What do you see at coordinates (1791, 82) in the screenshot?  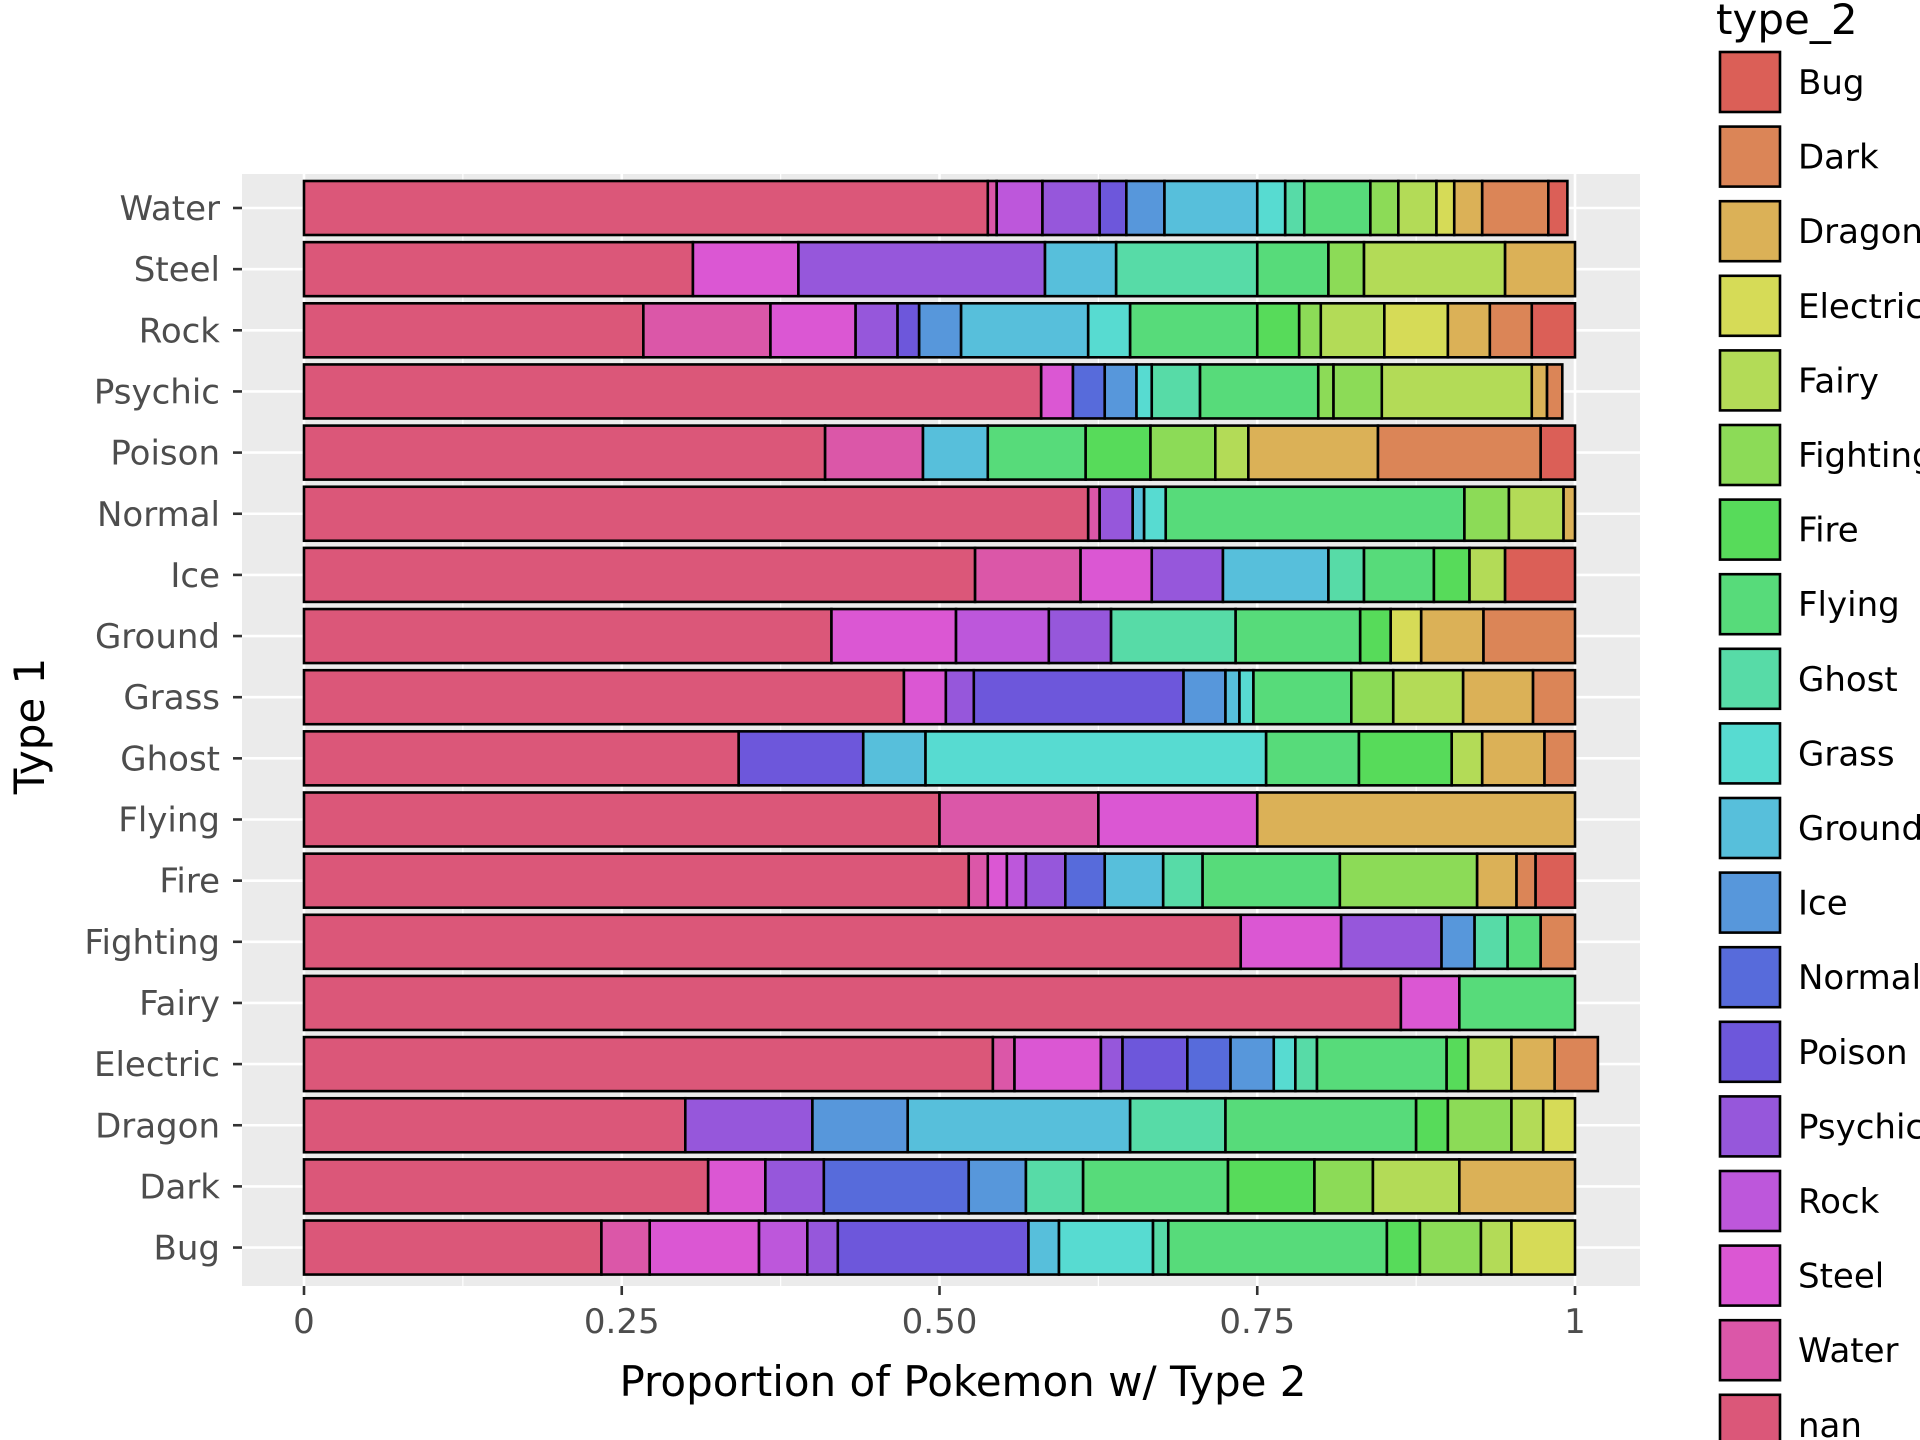 I see `legend-item-bug: Bug` at bounding box center [1791, 82].